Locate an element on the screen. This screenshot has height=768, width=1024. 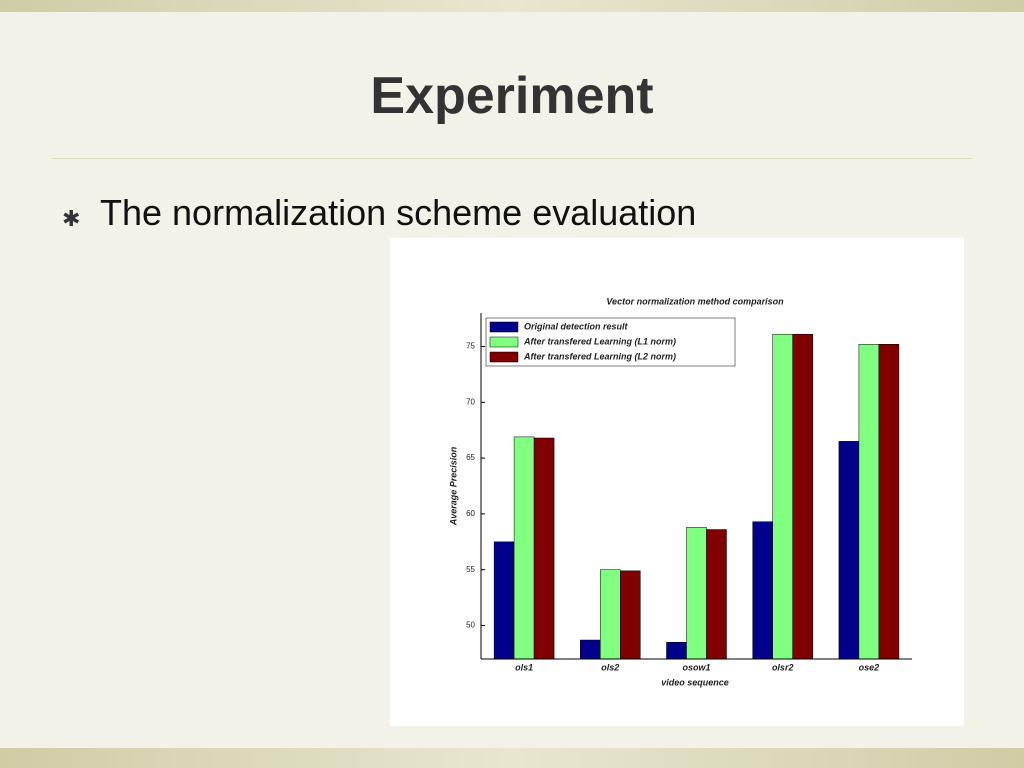
x-tick-label: ose2 is located at coordinates (869, 667).